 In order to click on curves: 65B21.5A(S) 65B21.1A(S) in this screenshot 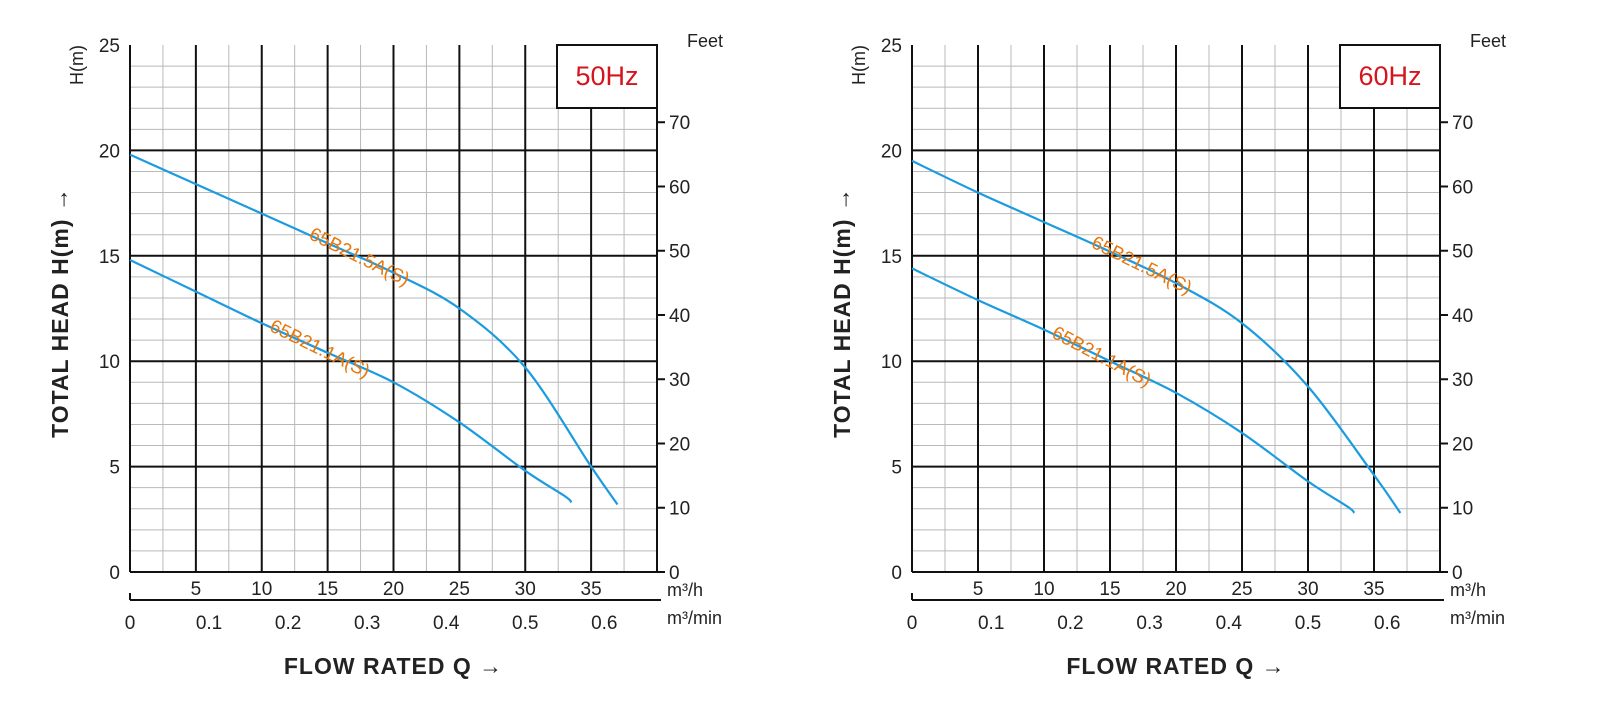, I will do `click(374, 329)`.